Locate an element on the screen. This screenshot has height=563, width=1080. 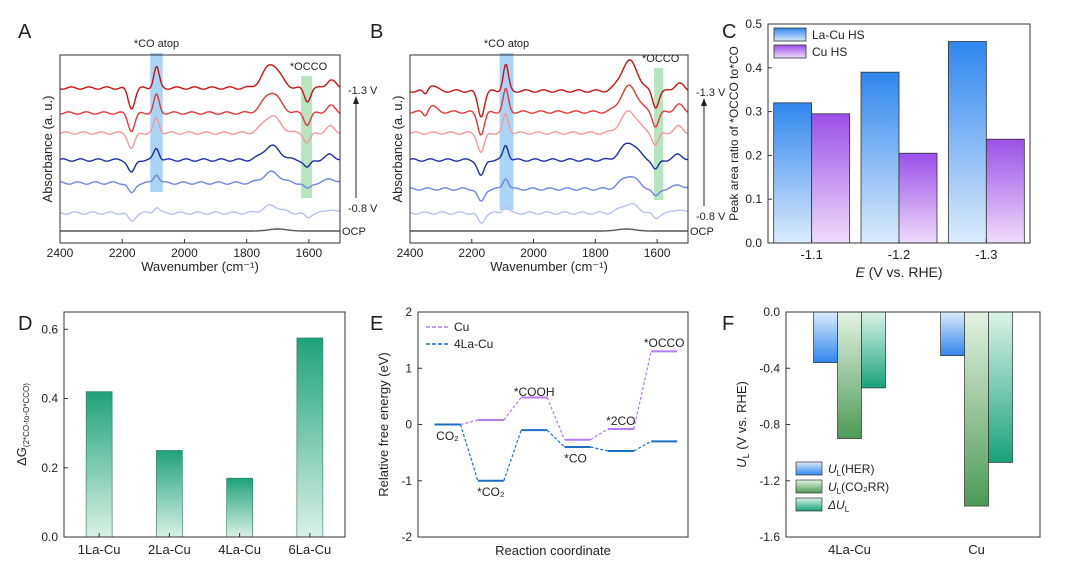
y-tick-label: 0.6 is located at coordinates (49, 329).